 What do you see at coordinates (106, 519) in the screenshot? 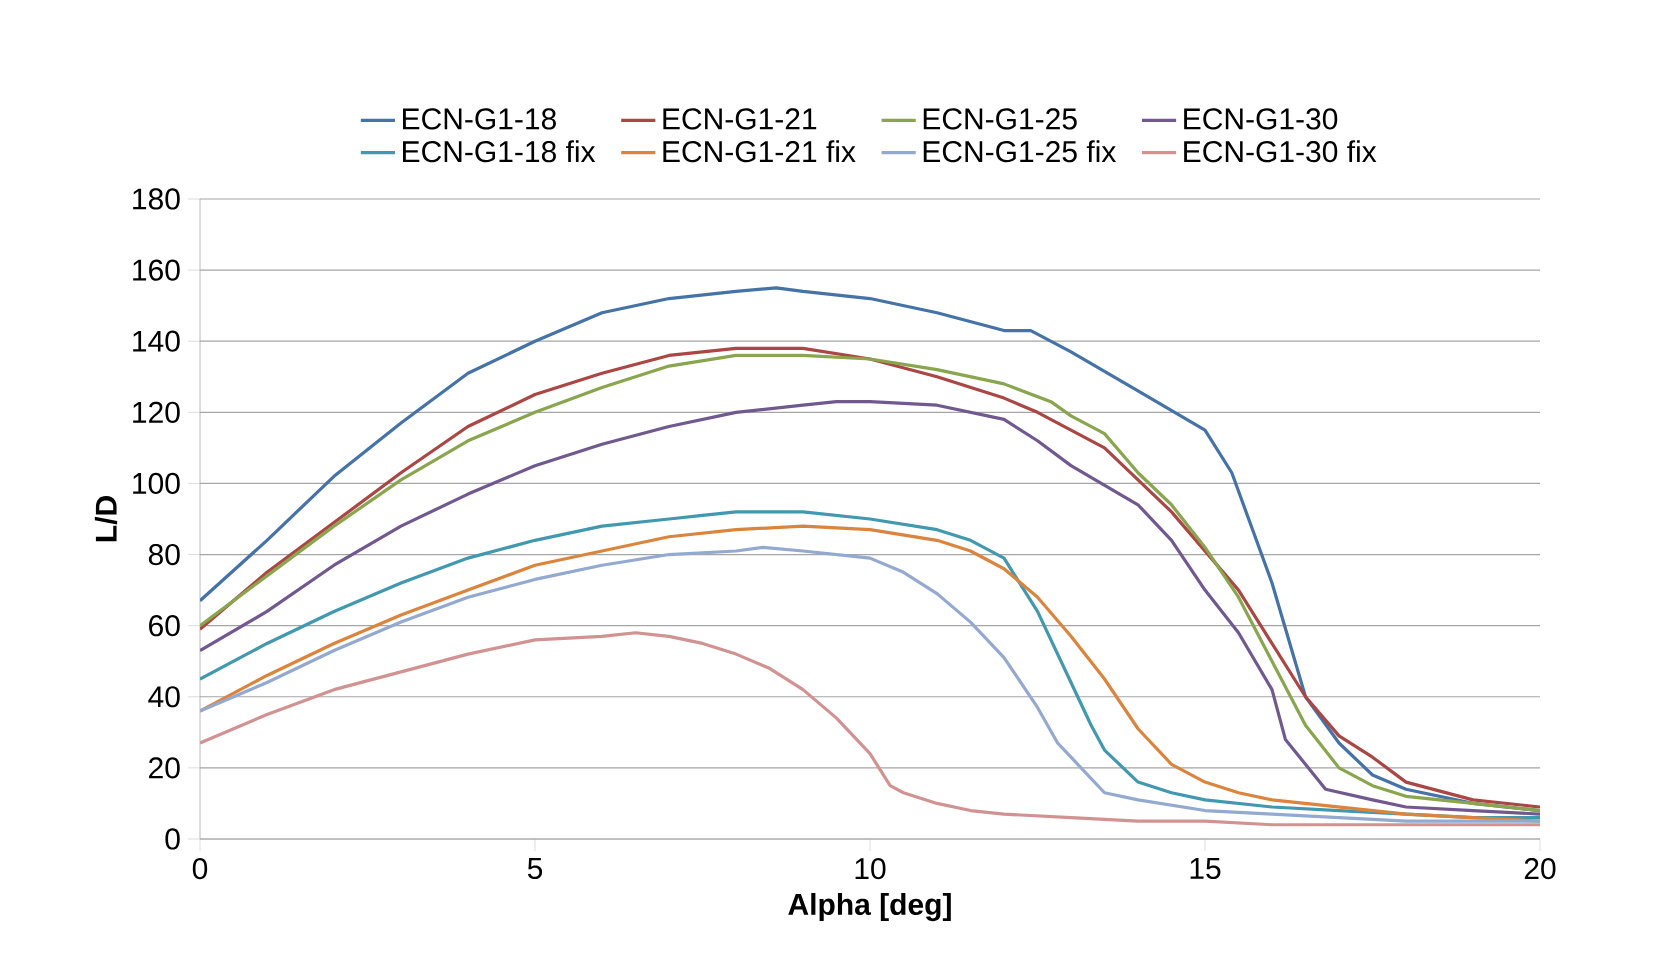
I see `y-axis-title: L/D` at bounding box center [106, 519].